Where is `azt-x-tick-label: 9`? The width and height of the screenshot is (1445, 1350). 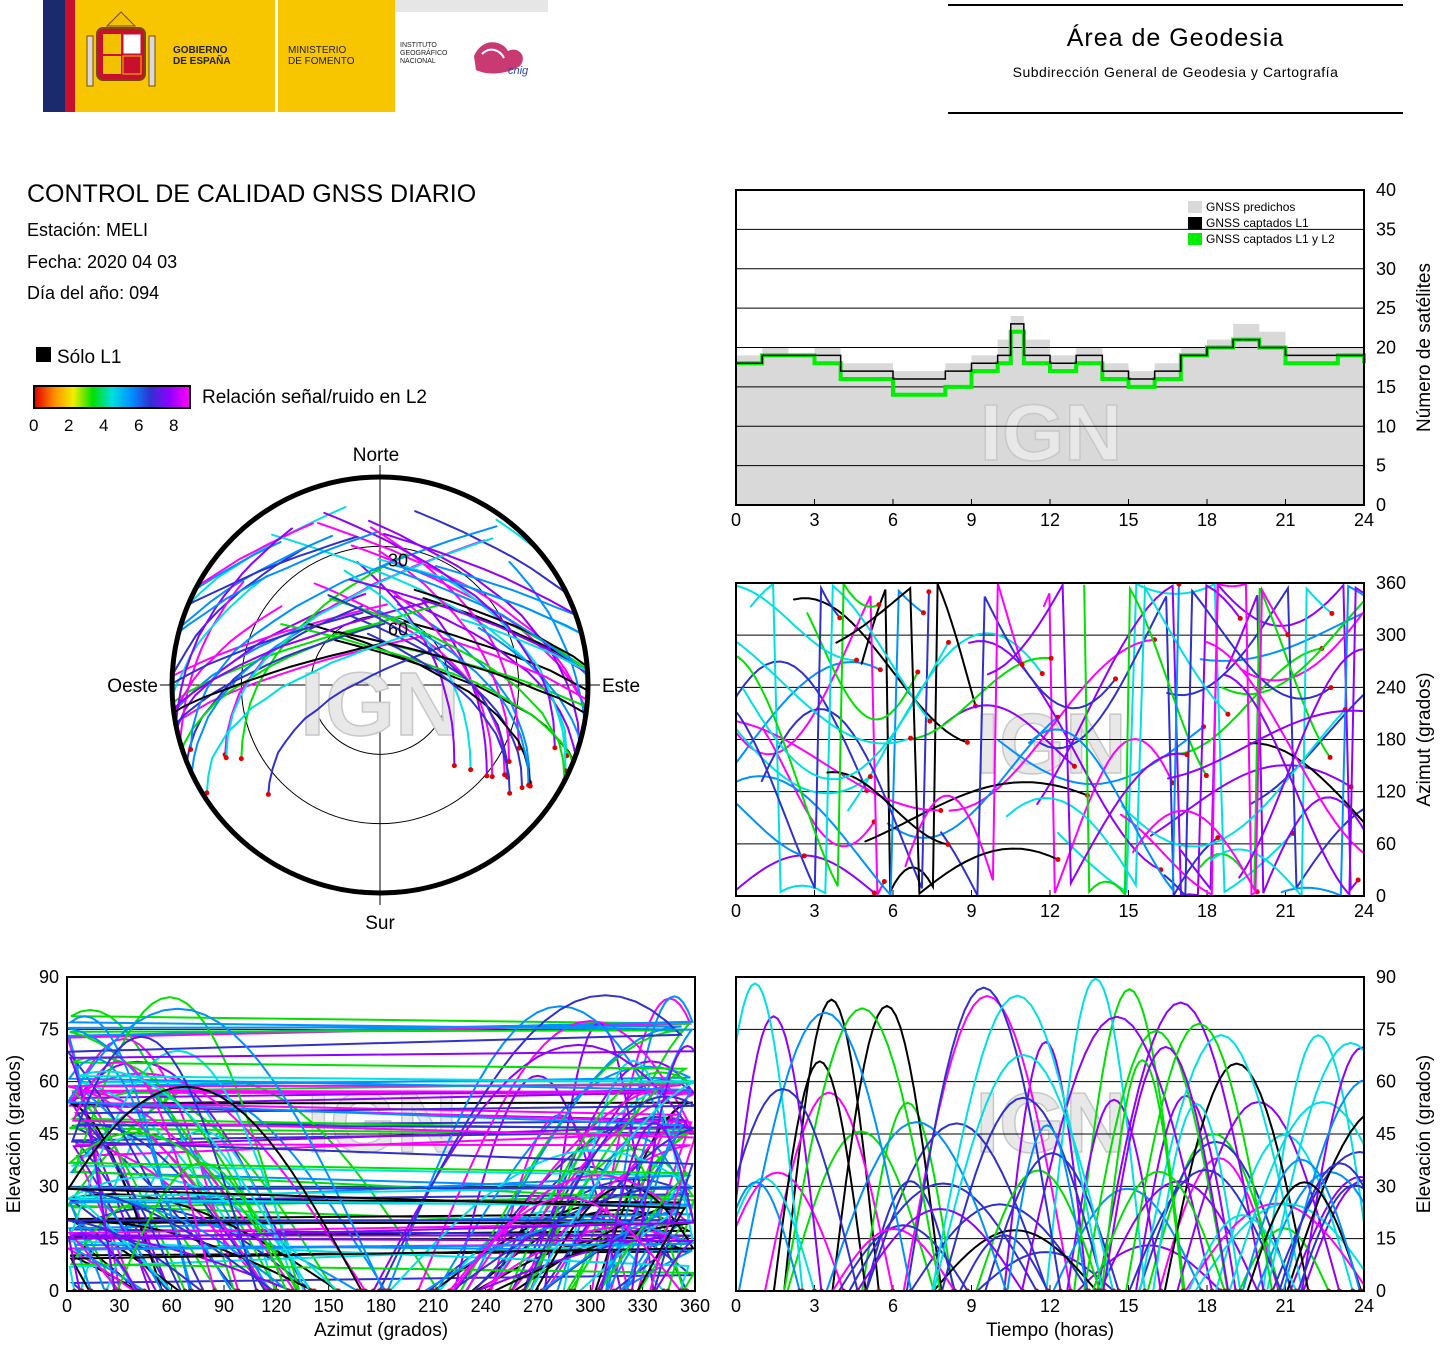
azt-x-tick-label: 9 is located at coordinates (971, 911).